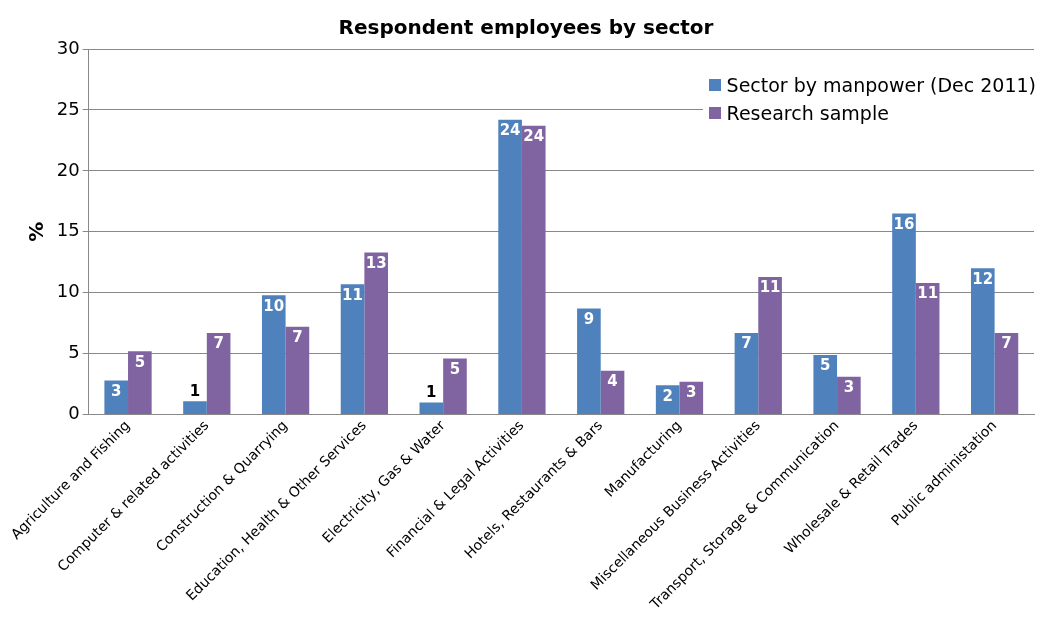  I want to click on data-label: 4, so click(612, 381).